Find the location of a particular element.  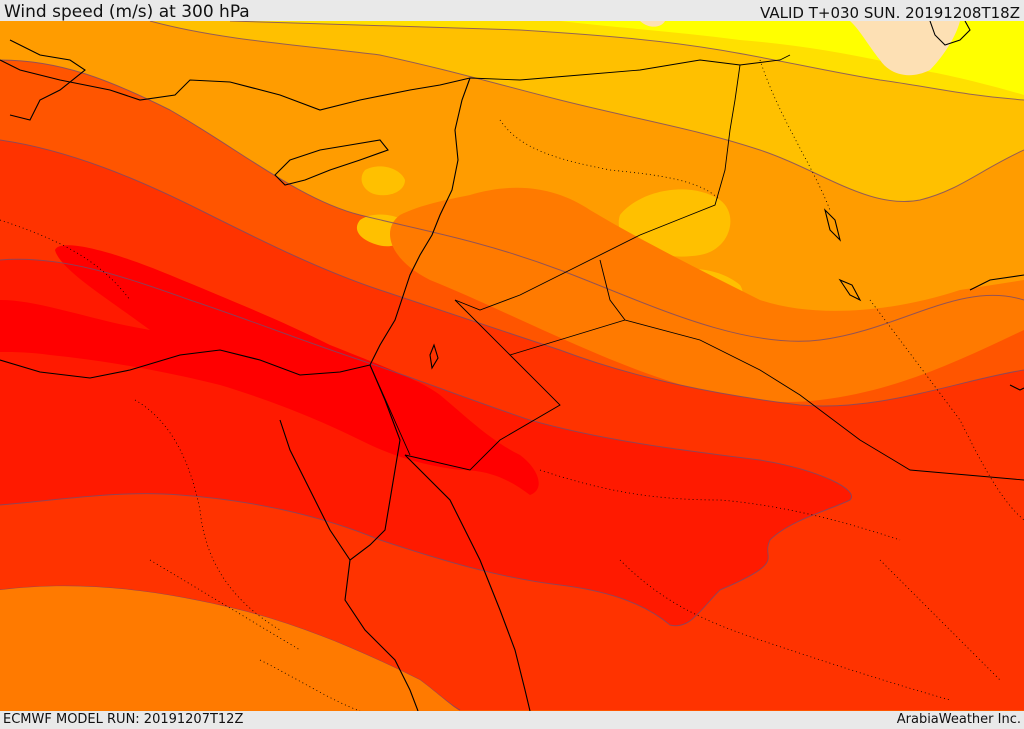

band-pale is located at coordinates (905, 48).